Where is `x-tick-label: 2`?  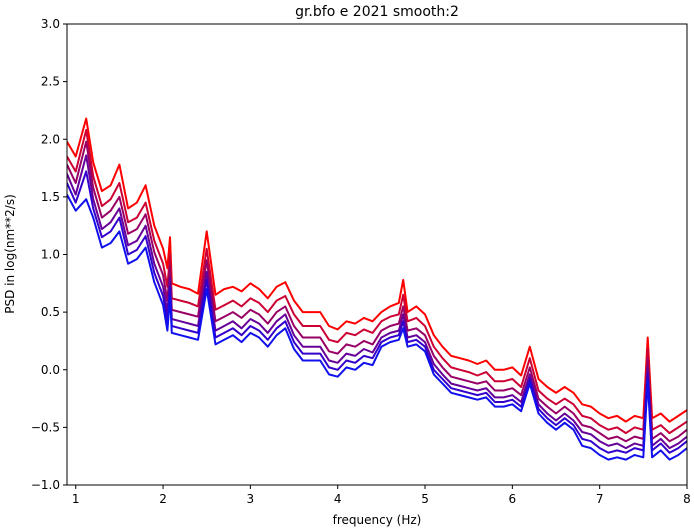
x-tick-label: 2 is located at coordinates (163, 499).